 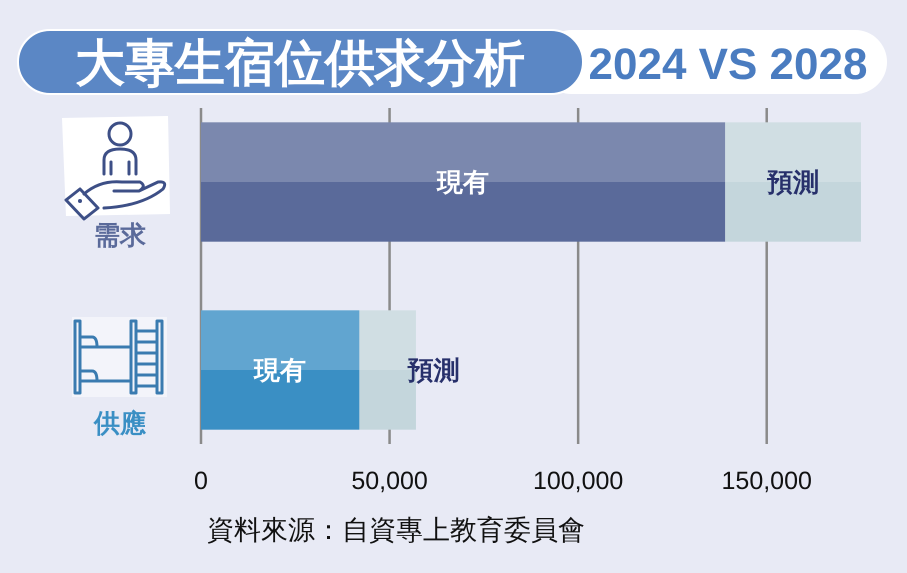 What do you see at coordinates (300, 63) in the screenshot?
I see `chart-title: 大專生宿位供求分析` at bounding box center [300, 63].